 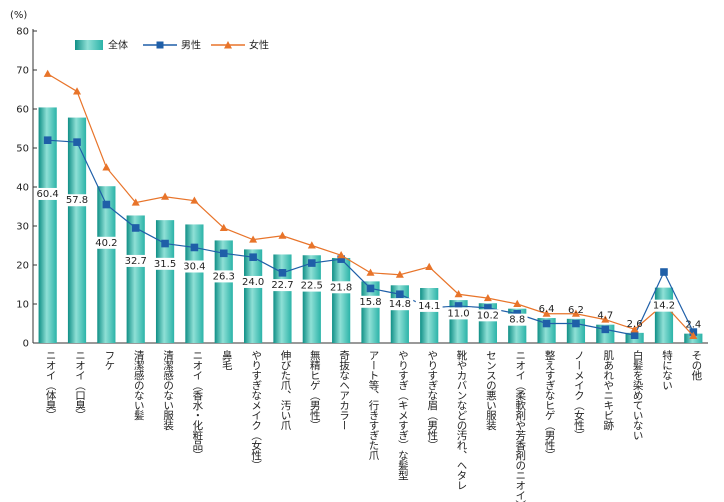 What do you see at coordinates (491, 390) in the screenshot?
I see `category-label: センスの悪い服装` at bounding box center [491, 390].